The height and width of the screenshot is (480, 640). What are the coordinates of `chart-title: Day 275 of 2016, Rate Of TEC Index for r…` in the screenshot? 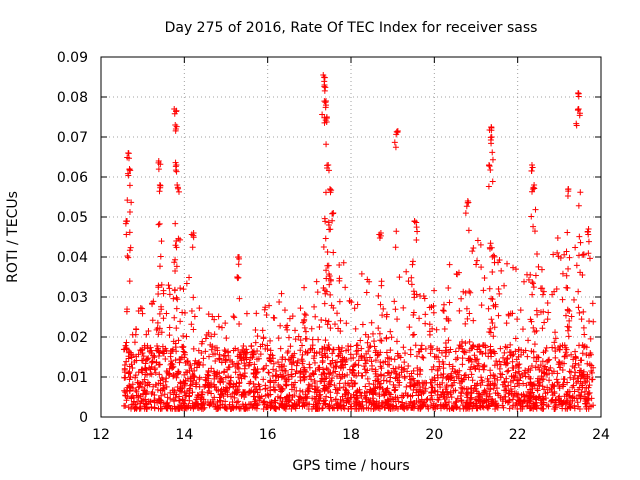 It's located at (351, 28).